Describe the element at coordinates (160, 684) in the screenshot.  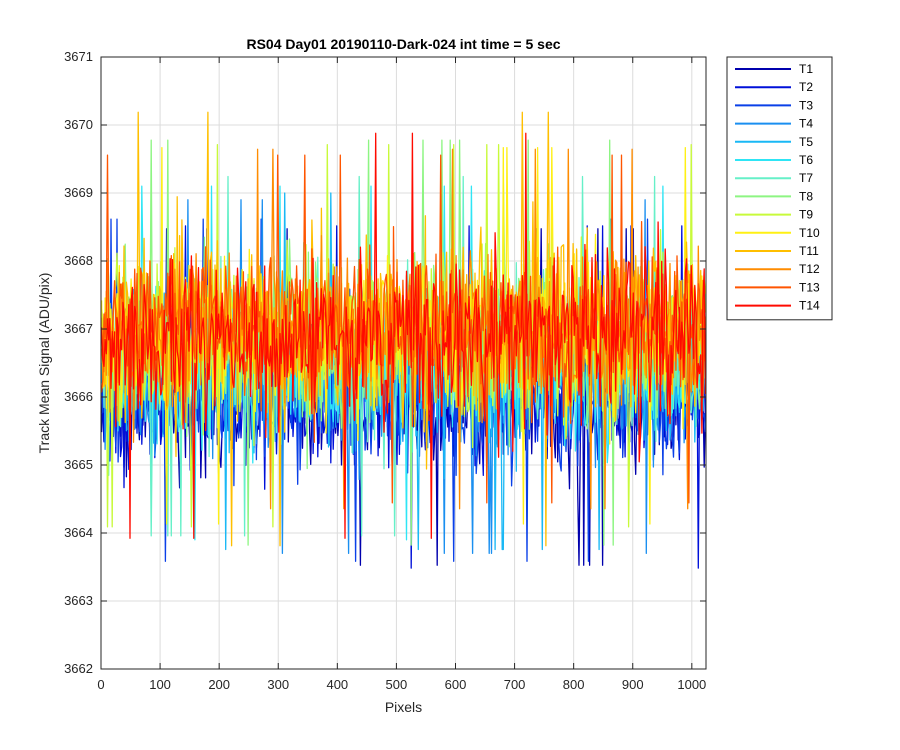
I see `x-tick-label: 100` at that location.